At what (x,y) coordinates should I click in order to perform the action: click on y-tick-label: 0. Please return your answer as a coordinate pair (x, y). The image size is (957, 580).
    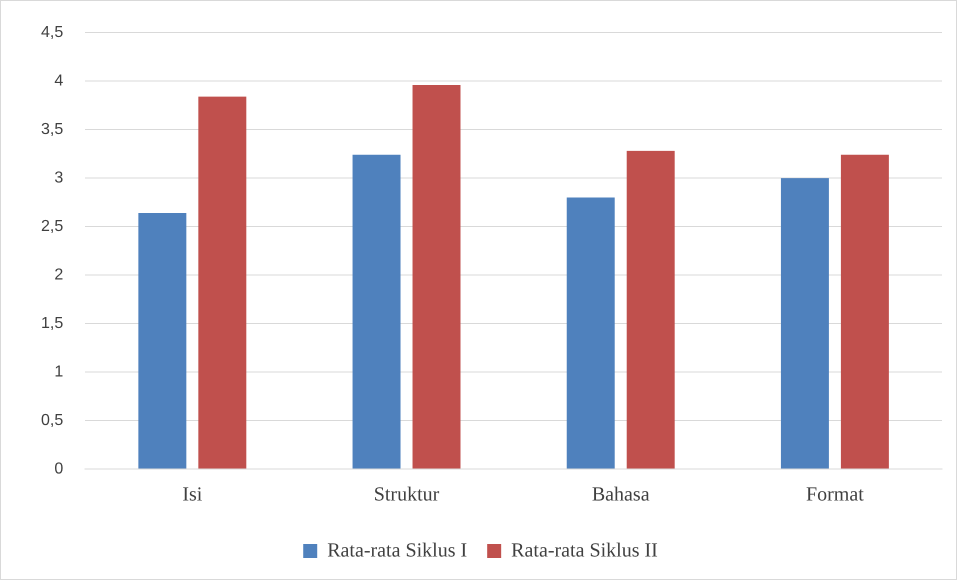
    Looking at the image, I should click on (59, 469).